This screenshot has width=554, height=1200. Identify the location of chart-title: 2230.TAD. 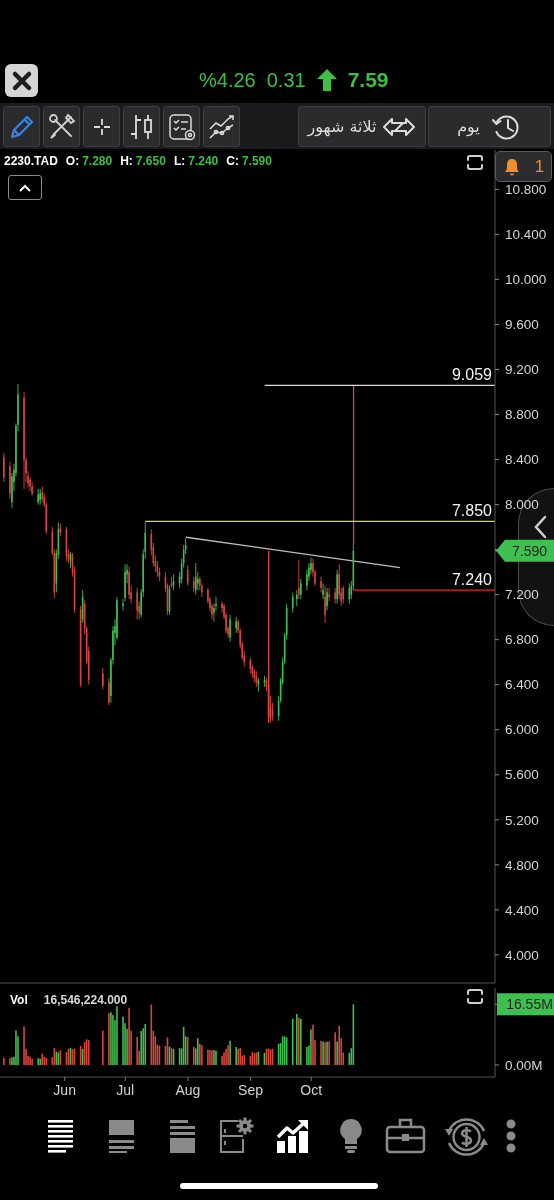
(31, 161).